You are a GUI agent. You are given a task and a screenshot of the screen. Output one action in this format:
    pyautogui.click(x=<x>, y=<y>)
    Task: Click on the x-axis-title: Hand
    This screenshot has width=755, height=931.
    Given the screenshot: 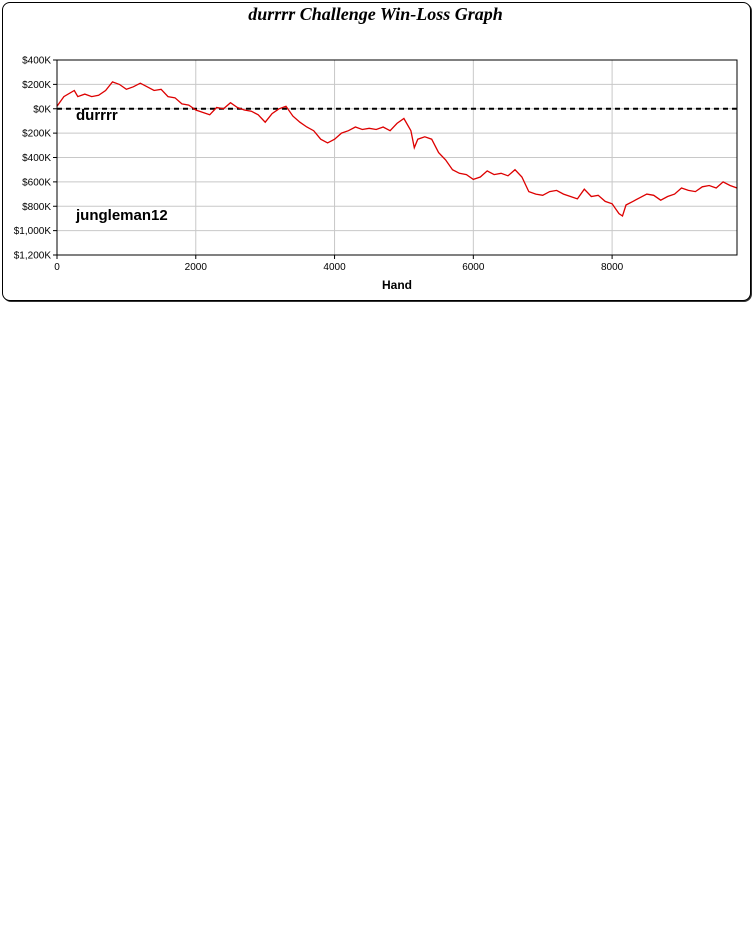 What is the action you would take?
    pyautogui.click(x=397, y=285)
    